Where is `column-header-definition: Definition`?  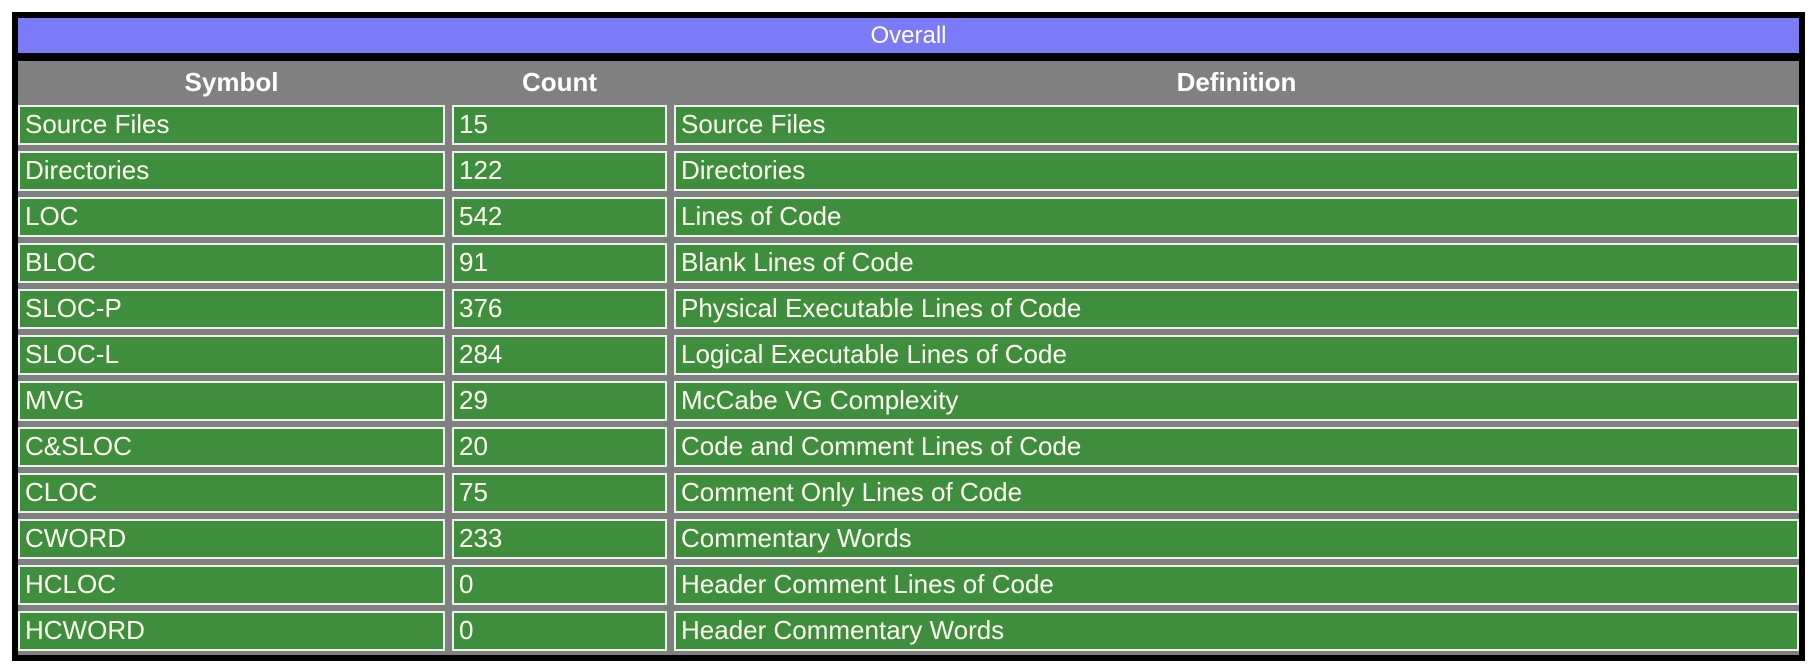
column-header-definition: Definition is located at coordinates (1236, 82).